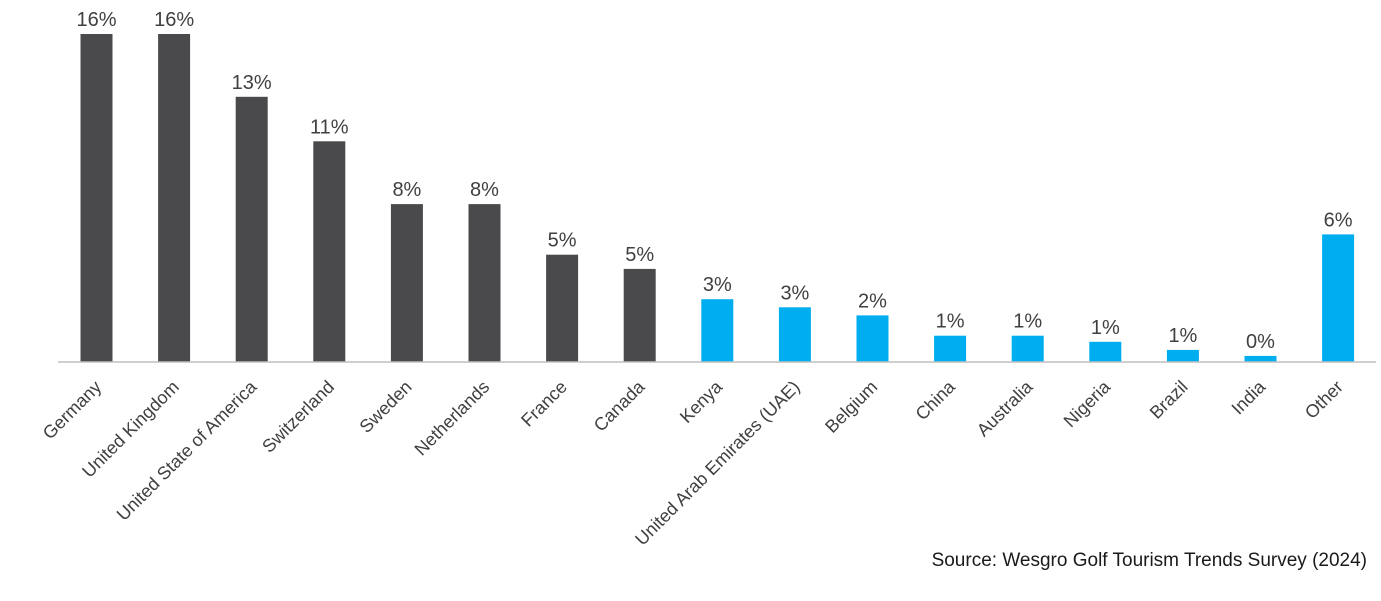 Image resolution: width=1381 pixels, height=601 pixels. What do you see at coordinates (851, 407) in the screenshot?
I see `category-label-belgium: Belgium` at bounding box center [851, 407].